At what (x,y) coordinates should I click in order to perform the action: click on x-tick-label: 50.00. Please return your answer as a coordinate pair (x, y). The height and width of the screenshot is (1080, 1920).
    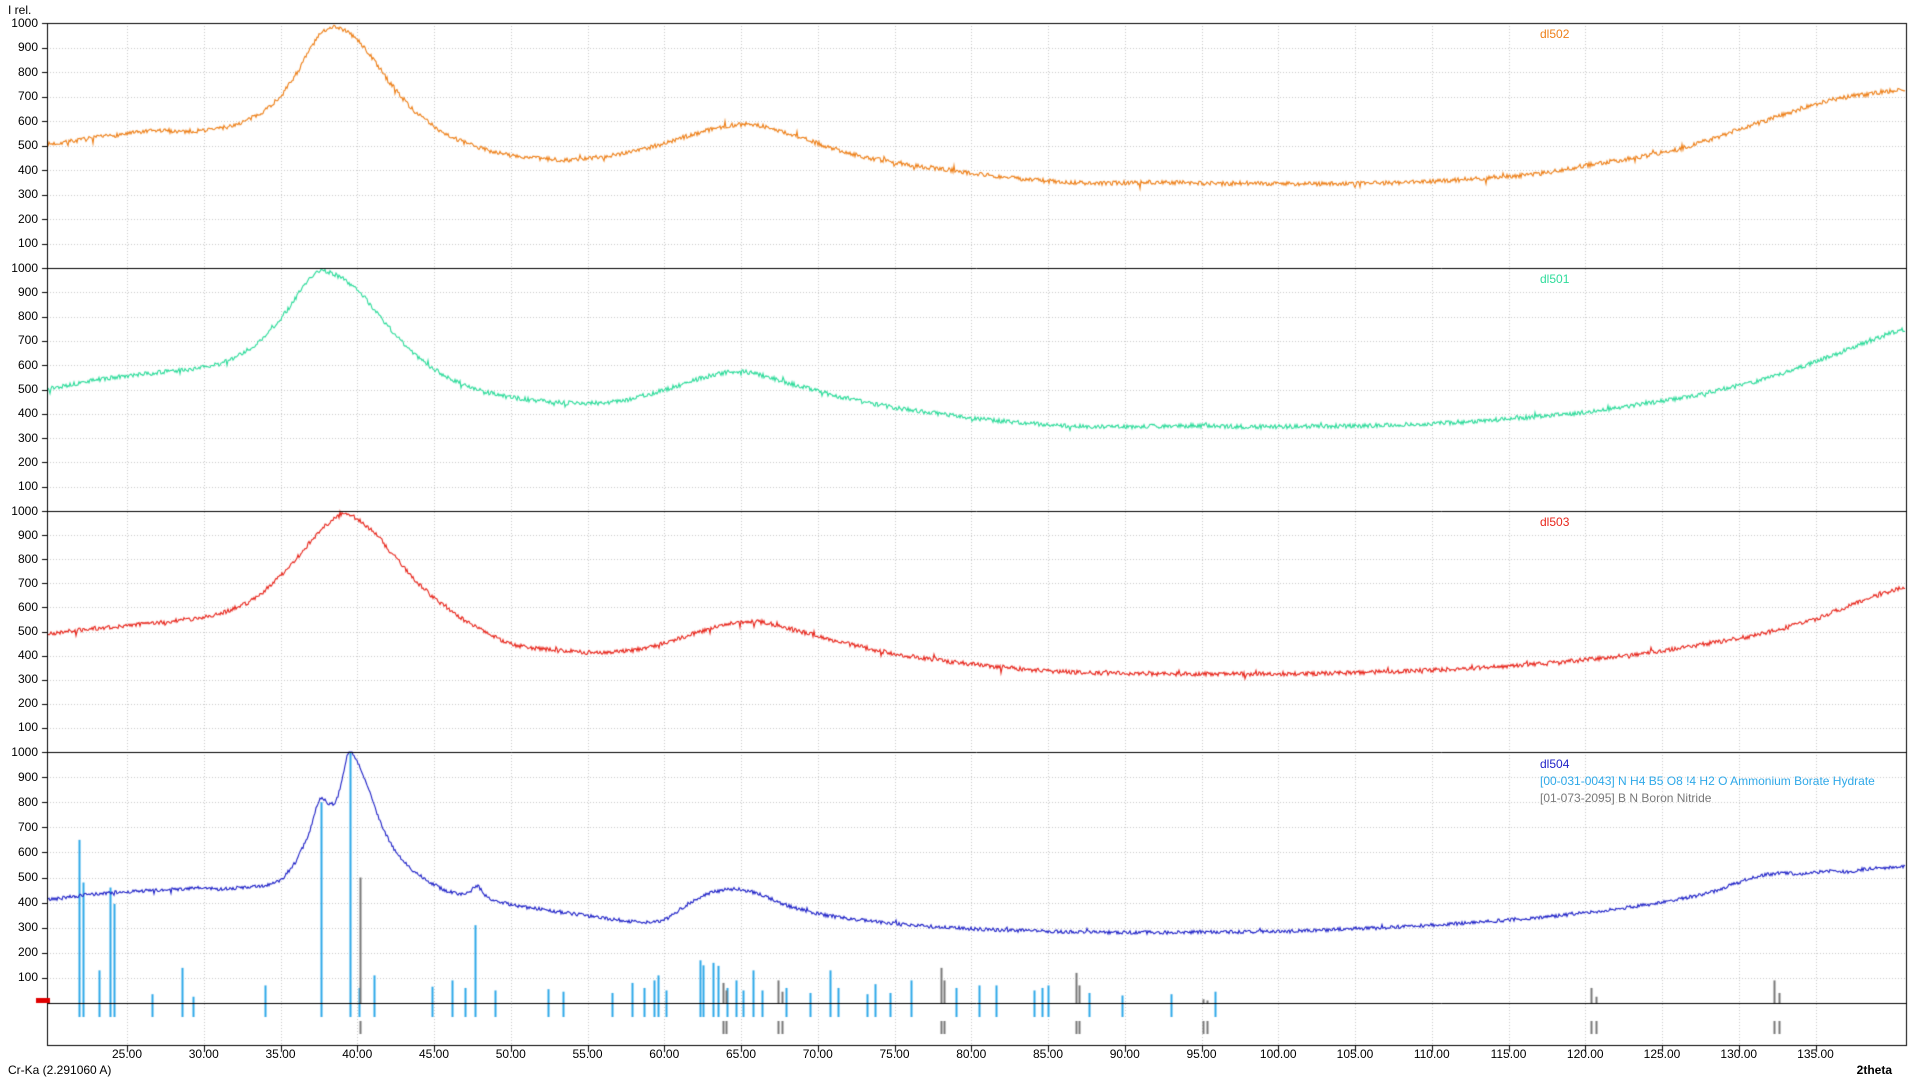
    Looking at the image, I should click on (510, 1054).